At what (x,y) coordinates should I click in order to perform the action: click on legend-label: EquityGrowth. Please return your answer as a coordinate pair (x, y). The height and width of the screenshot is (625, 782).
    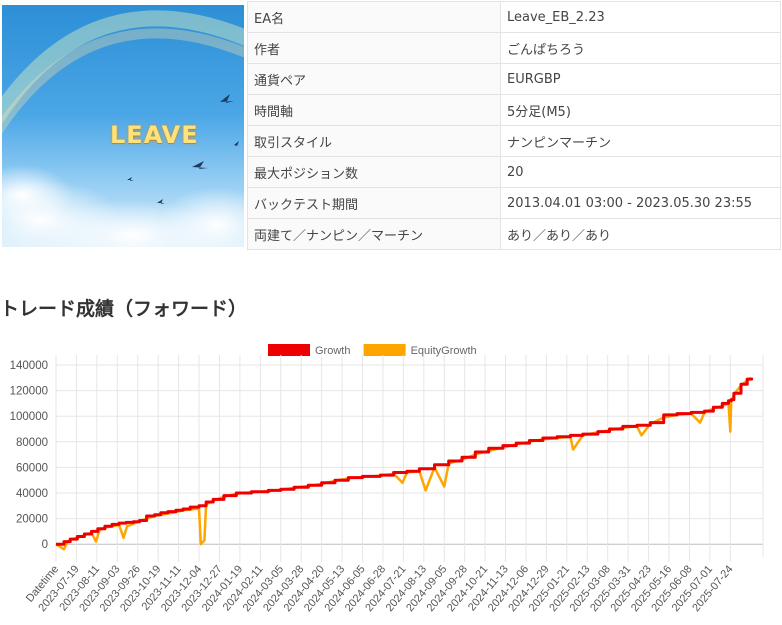
    Looking at the image, I should click on (444, 351).